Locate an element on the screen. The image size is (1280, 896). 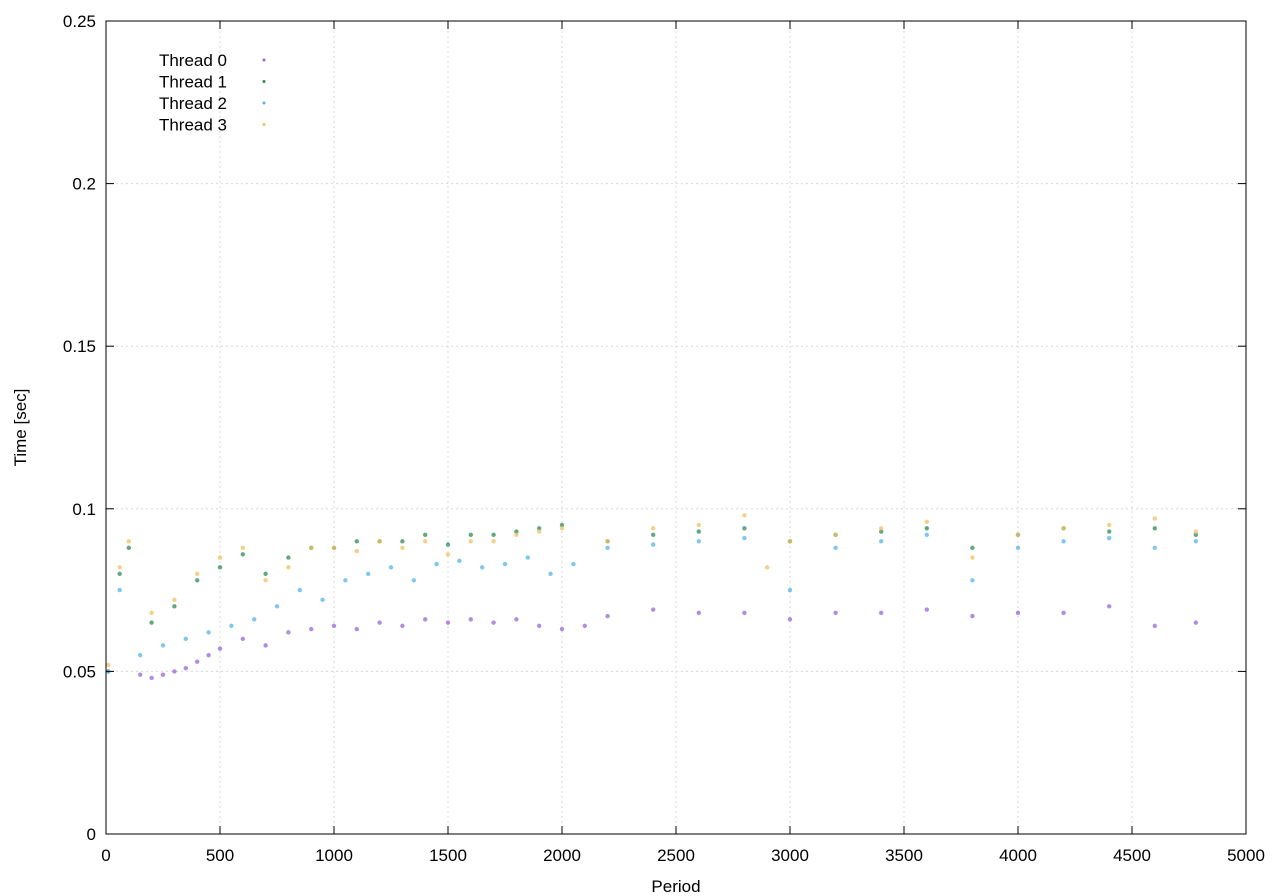
legend-label: Thread 3 is located at coordinates (193, 125).